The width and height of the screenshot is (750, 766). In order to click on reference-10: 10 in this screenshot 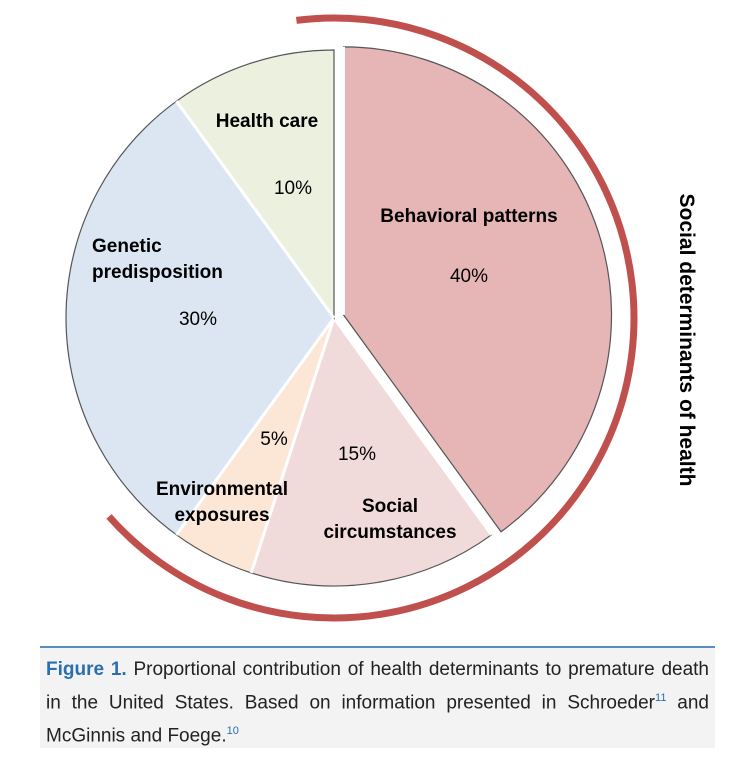, I will do `click(232, 731)`.